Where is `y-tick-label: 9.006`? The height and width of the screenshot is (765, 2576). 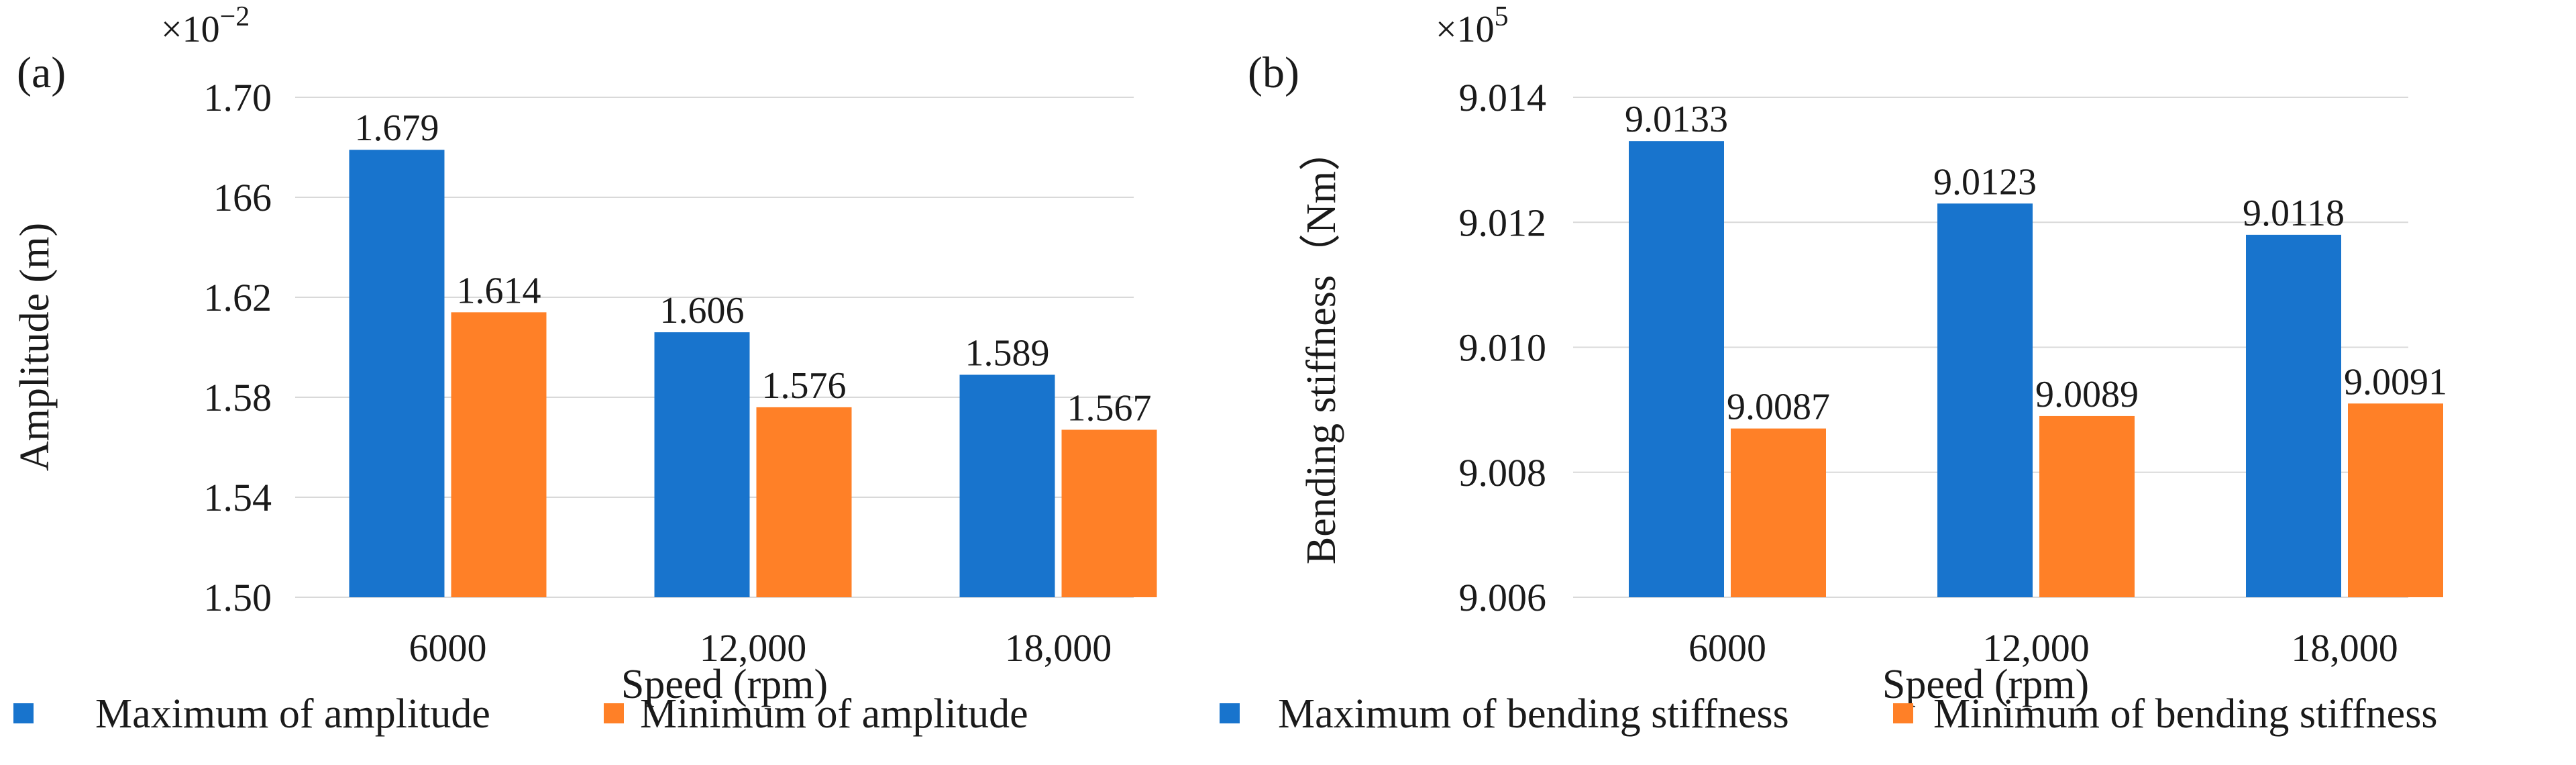 y-tick-label: 9.006 is located at coordinates (1503, 597).